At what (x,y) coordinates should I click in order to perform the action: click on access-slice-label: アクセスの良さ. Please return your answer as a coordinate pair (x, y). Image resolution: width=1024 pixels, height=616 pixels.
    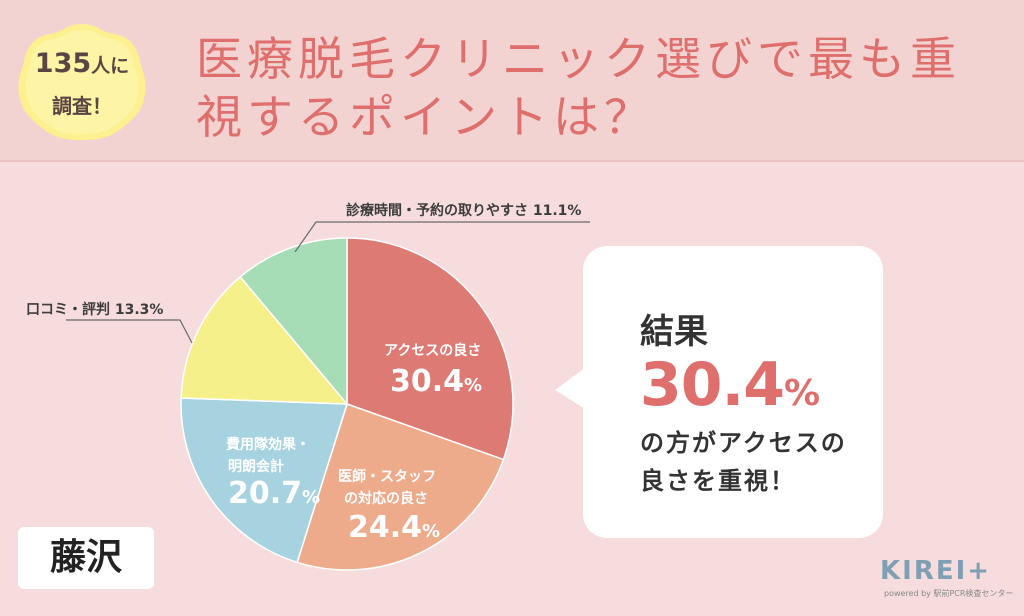
    Looking at the image, I should click on (433, 351).